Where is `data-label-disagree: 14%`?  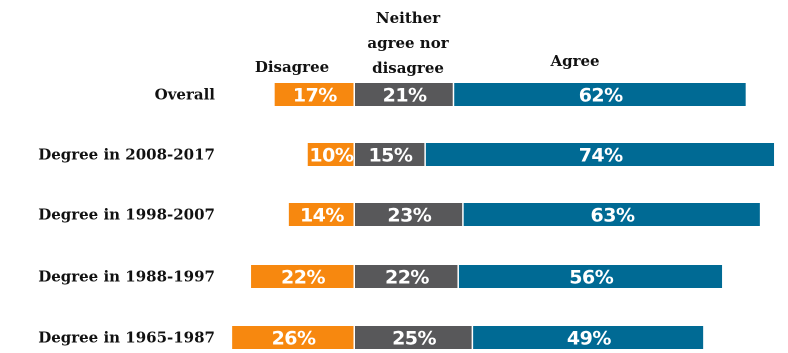 data-label-disagree: 14% is located at coordinates (322, 216).